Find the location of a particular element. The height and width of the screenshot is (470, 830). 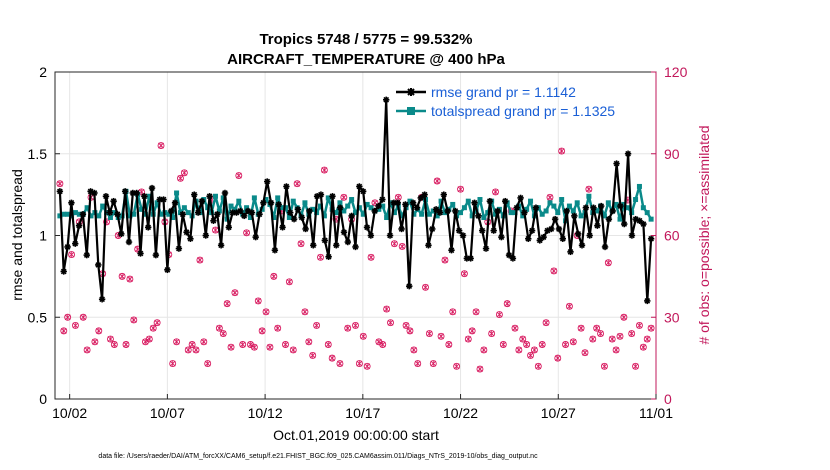

y2-axis: 0 30 60 90 120 is located at coordinates (669, 235).